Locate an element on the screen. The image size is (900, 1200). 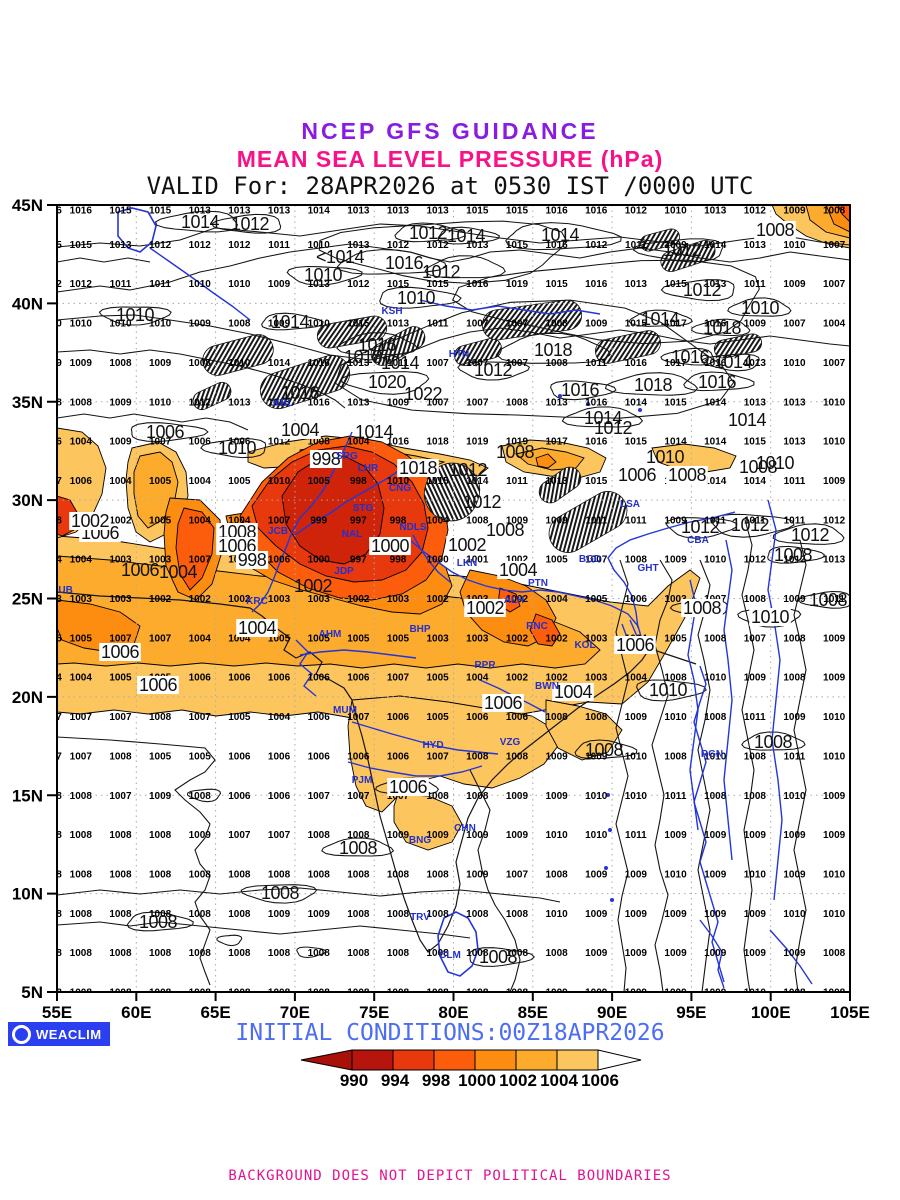
lat-tick-label: 40N is located at coordinates (27, 303).